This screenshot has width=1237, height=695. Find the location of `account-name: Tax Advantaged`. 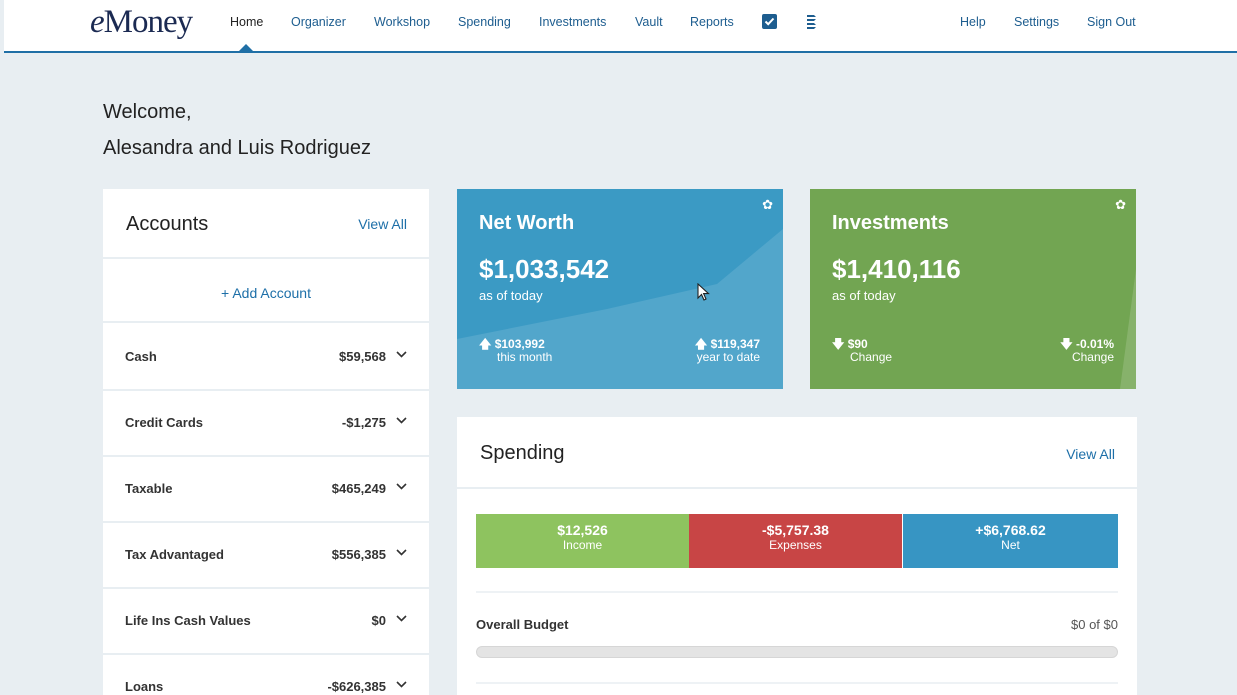

account-name: Tax Advantaged is located at coordinates (174, 554).